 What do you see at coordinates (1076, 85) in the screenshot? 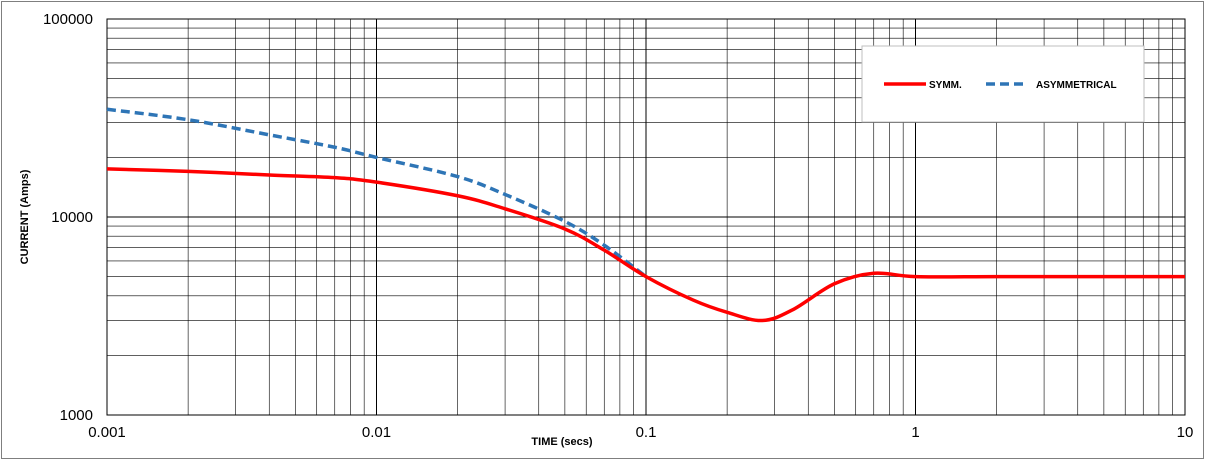
I see `legend-label-asymmetrical: ASYMMETRICAL` at bounding box center [1076, 85].